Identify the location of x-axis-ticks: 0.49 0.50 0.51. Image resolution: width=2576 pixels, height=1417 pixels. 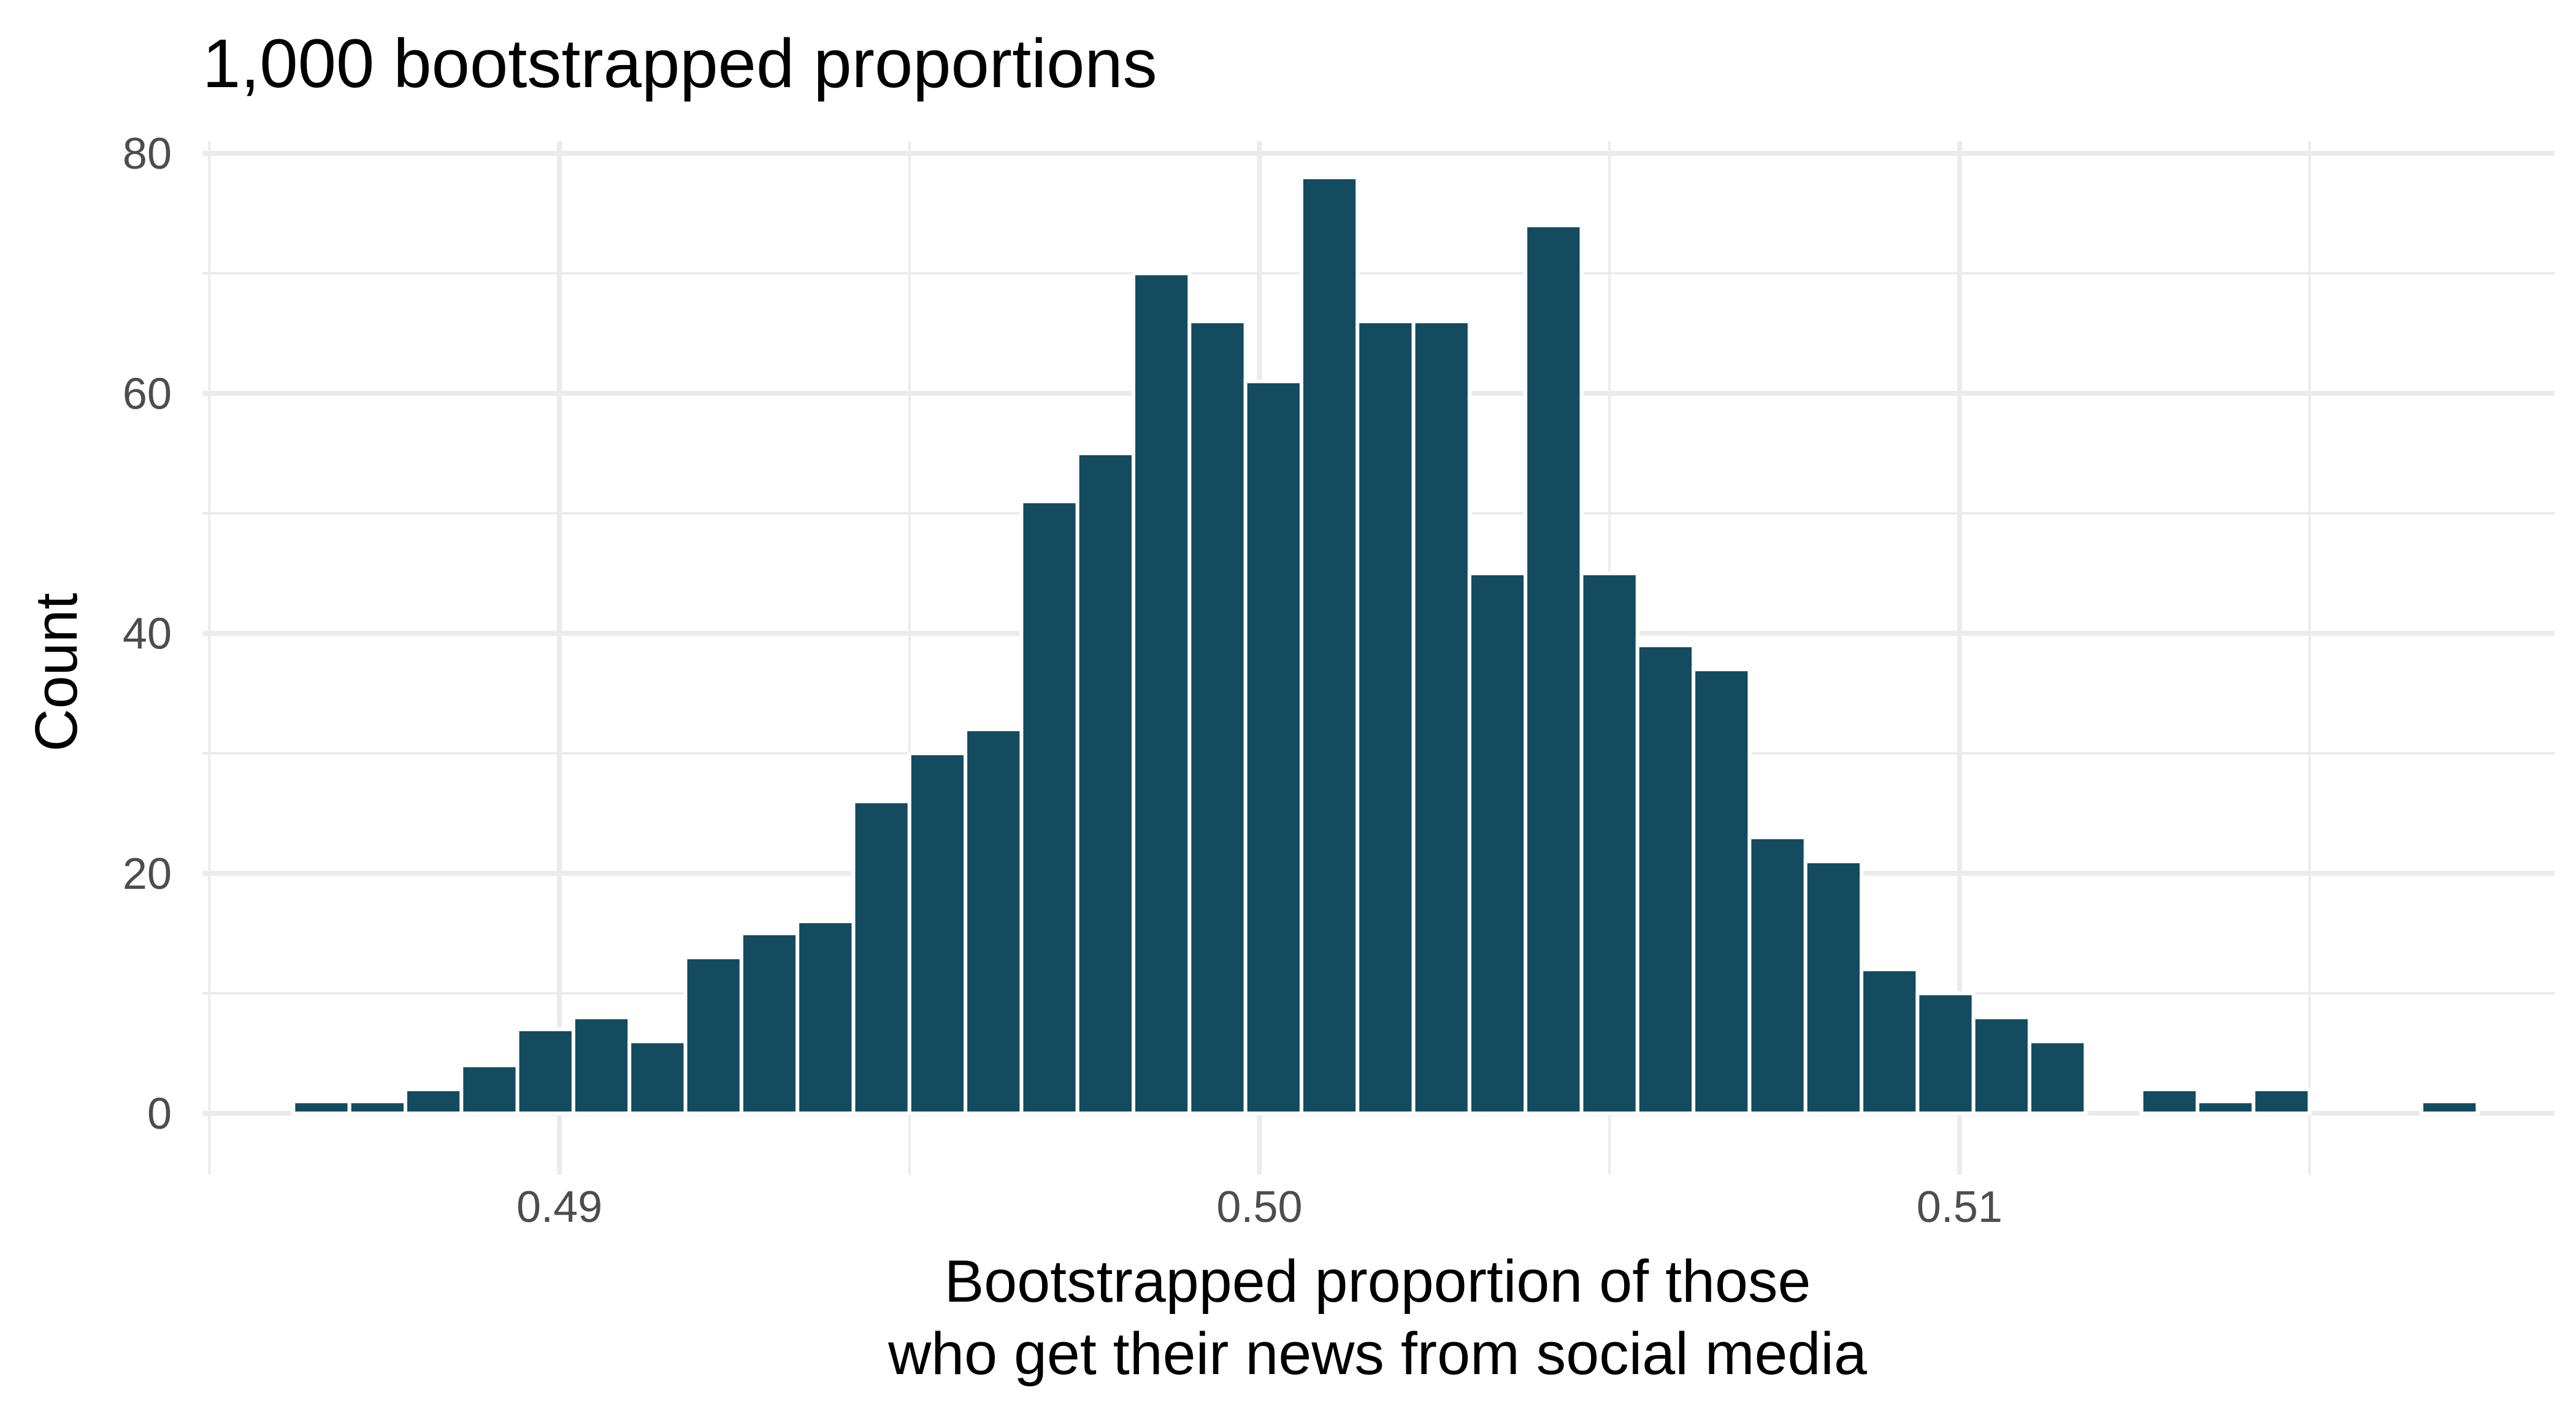
(1259, 1207).